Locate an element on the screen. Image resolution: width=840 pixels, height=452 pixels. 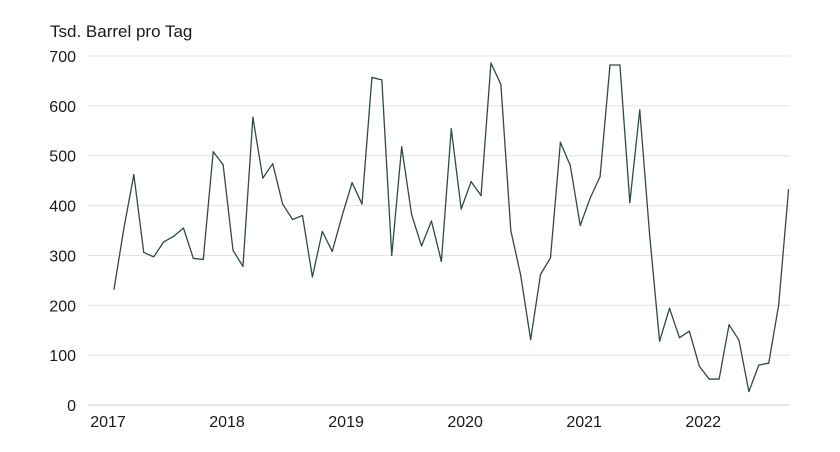
x-tick-label: 2017 is located at coordinates (108, 422).